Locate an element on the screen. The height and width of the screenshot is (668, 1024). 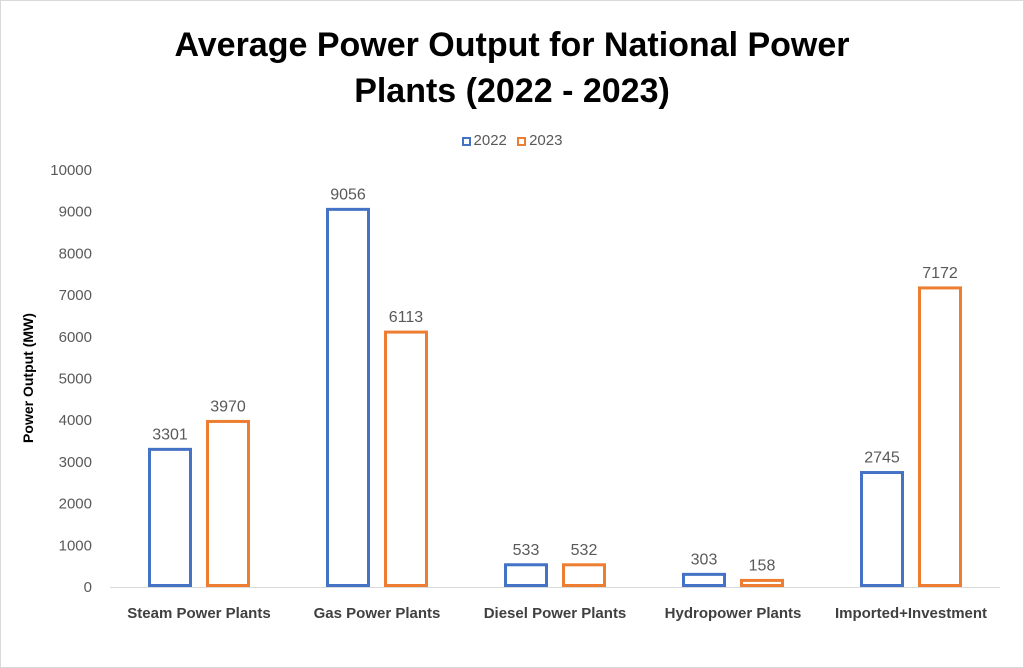
data-label: 6113 is located at coordinates (406, 317).